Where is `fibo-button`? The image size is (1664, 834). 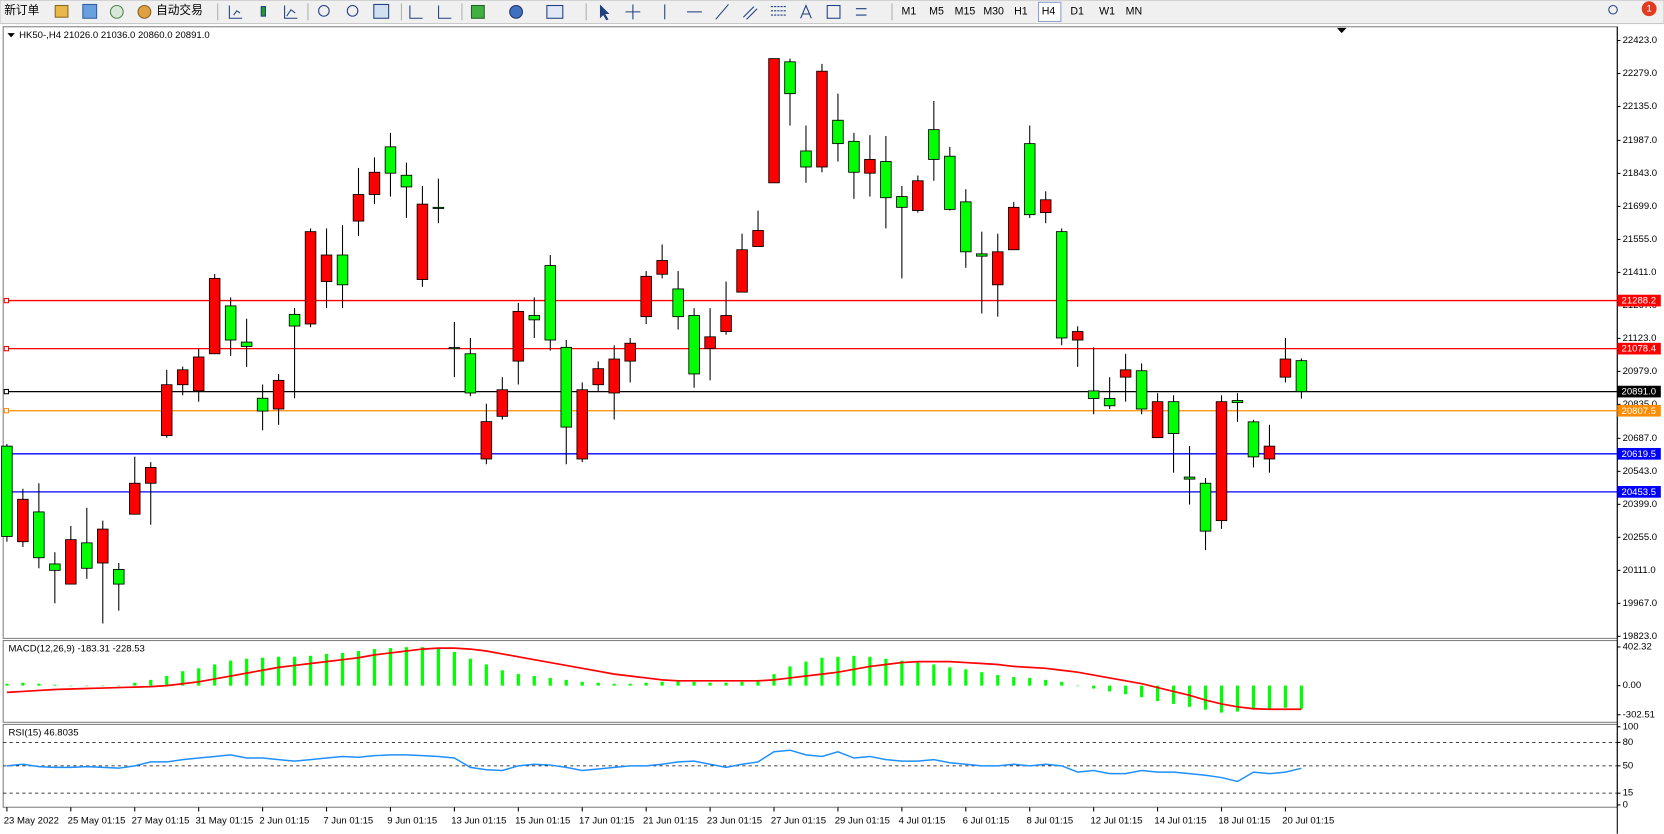
fibo-button is located at coordinates (778, 11).